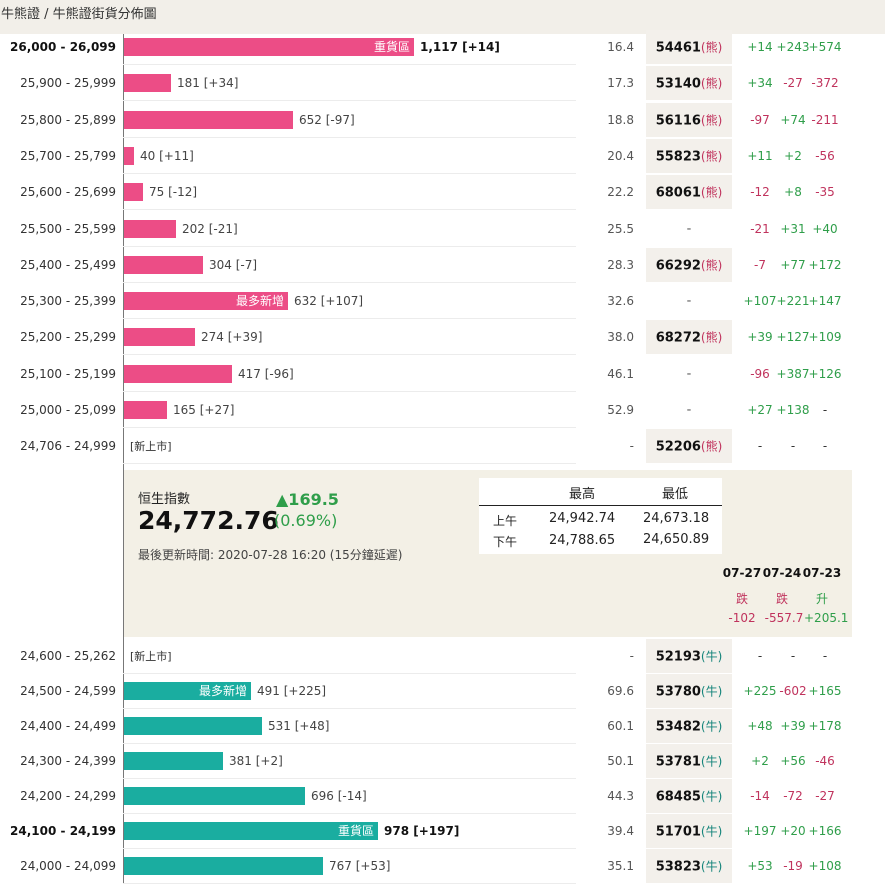  Describe the element at coordinates (760, 410) in the screenshot. I see `change-1: +27` at that location.